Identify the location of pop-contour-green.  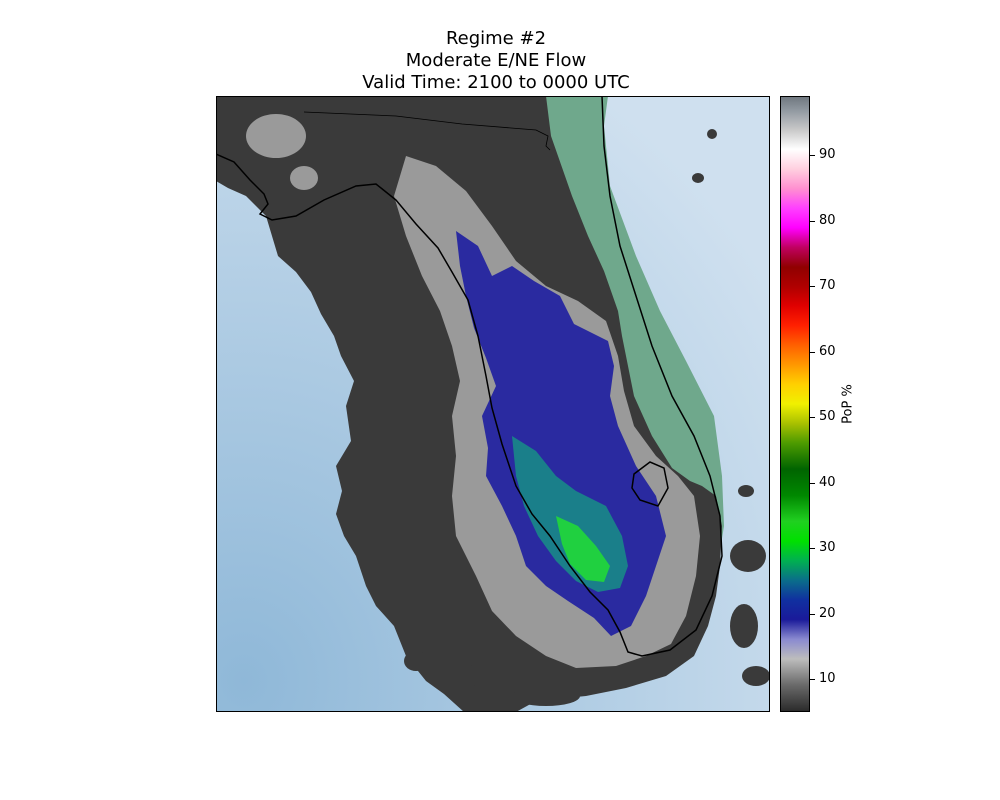
(583, 549).